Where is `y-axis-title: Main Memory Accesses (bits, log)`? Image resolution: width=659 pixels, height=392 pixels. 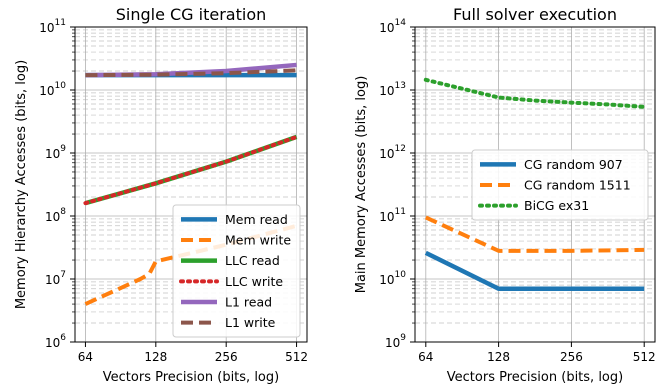
y-axis-title: Main Memory Accesses (bits, log) is located at coordinates (361, 185).